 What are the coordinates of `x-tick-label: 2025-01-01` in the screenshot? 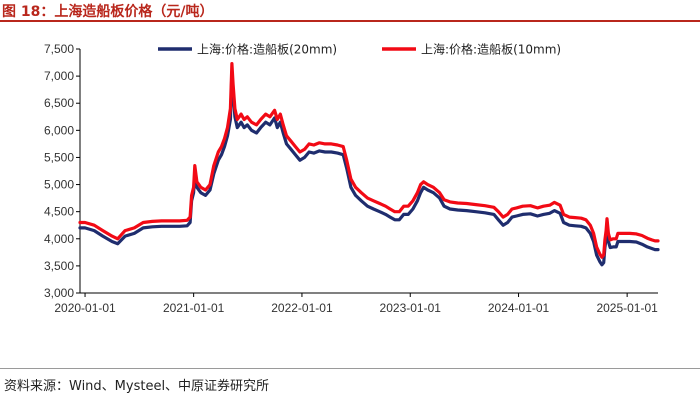 It's located at (627, 308).